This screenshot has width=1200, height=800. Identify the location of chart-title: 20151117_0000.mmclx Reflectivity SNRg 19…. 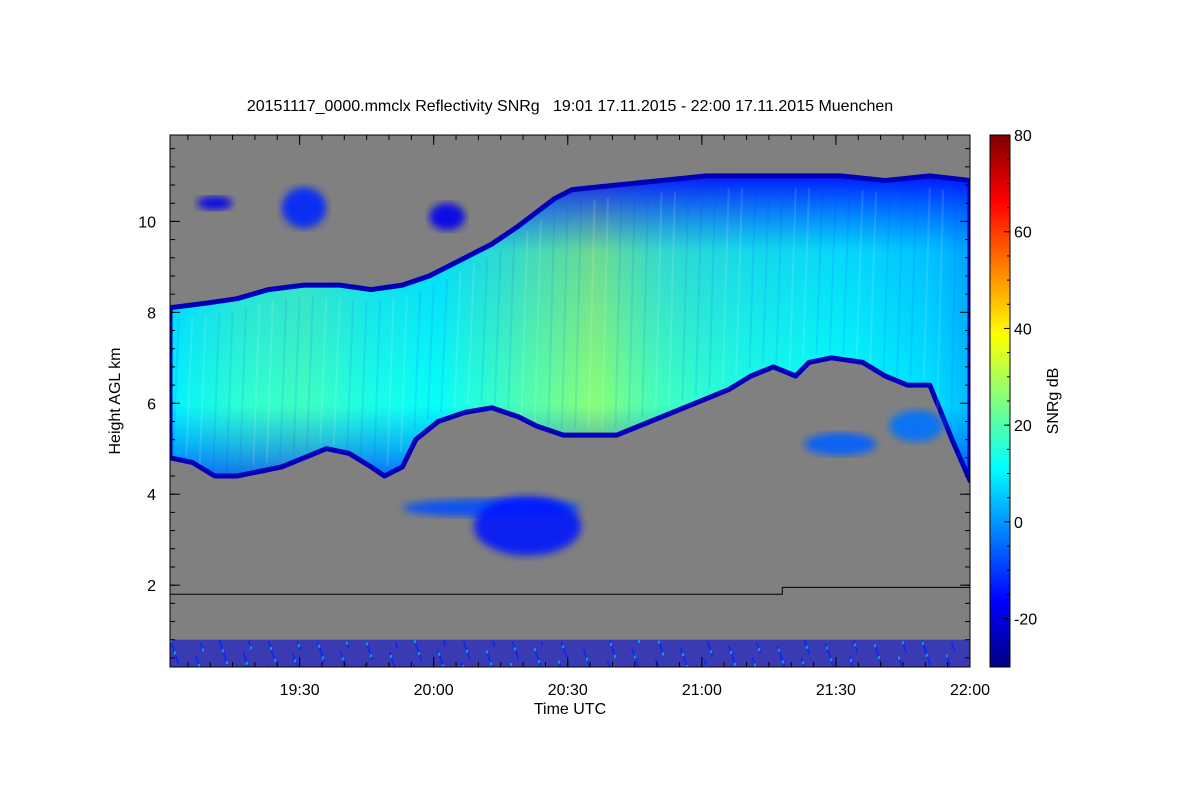
(570, 106).